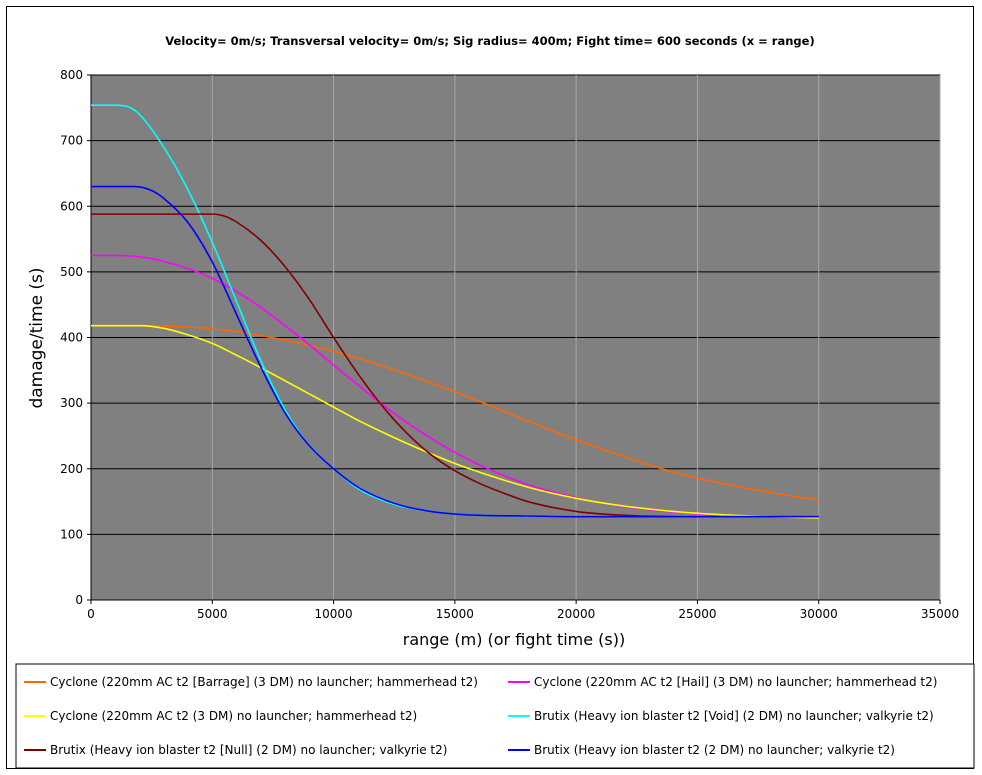 This screenshot has width=982, height=775. What do you see at coordinates (333, 614) in the screenshot?
I see `x-tick-label: 10000` at bounding box center [333, 614].